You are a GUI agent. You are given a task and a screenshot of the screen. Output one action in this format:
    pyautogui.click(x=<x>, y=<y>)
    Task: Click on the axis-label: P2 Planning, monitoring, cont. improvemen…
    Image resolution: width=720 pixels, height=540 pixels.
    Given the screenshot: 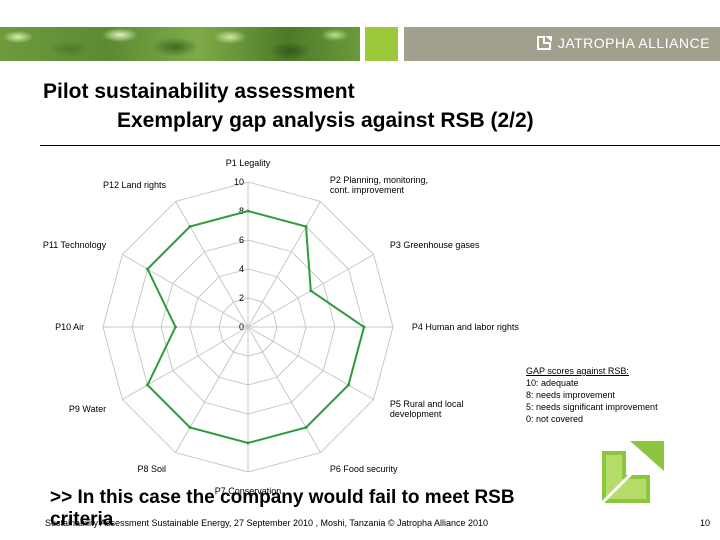 What is the action you would take?
    pyautogui.click(x=379, y=185)
    